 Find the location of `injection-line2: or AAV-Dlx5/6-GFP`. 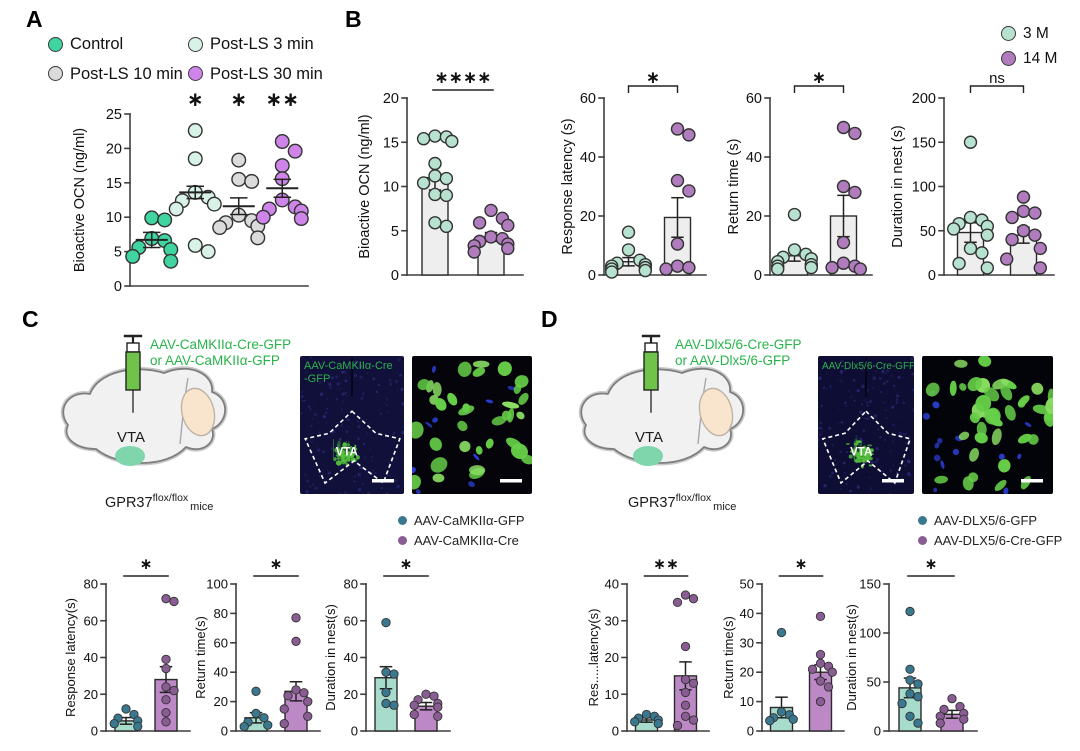

injection-line2: or AAV-Dlx5/6-GFP is located at coordinates (733, 360).